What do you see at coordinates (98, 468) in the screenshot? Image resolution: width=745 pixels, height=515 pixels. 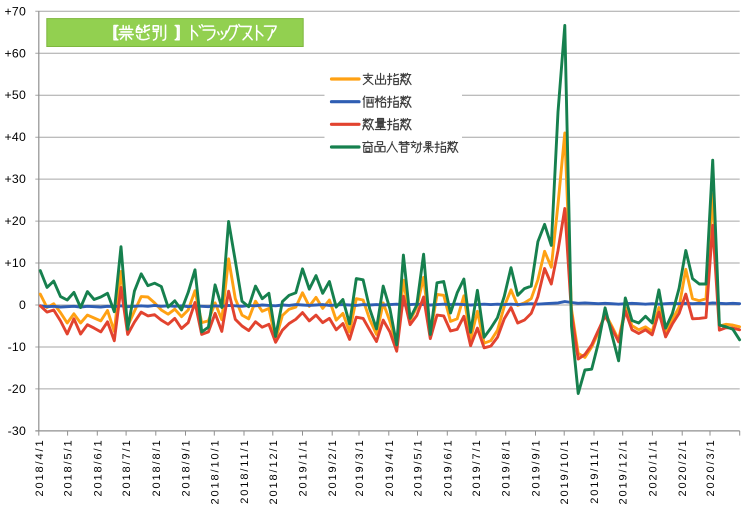 I see `svg-text: 2018/6/1` at bounding box center [98, 468].